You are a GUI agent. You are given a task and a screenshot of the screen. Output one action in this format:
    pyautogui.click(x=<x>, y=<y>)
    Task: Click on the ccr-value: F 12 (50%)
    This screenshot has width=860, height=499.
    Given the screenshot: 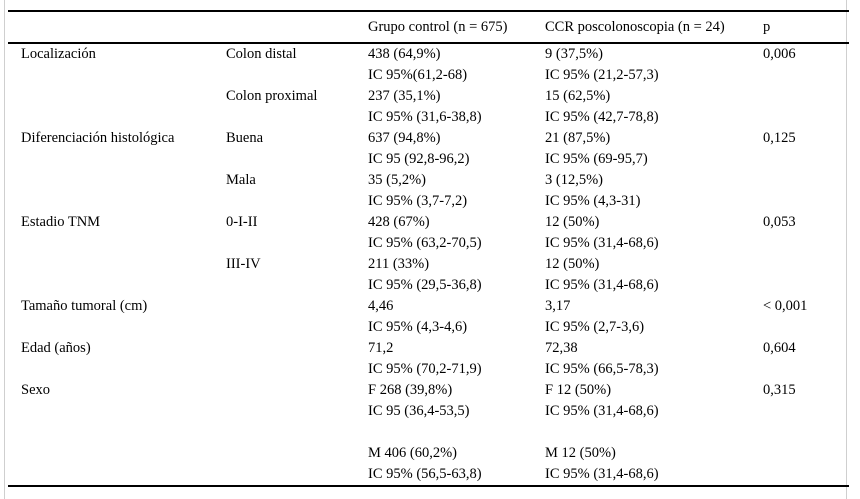 What is the action you would take?
    pyautogui.click(x=578, y=390)
    